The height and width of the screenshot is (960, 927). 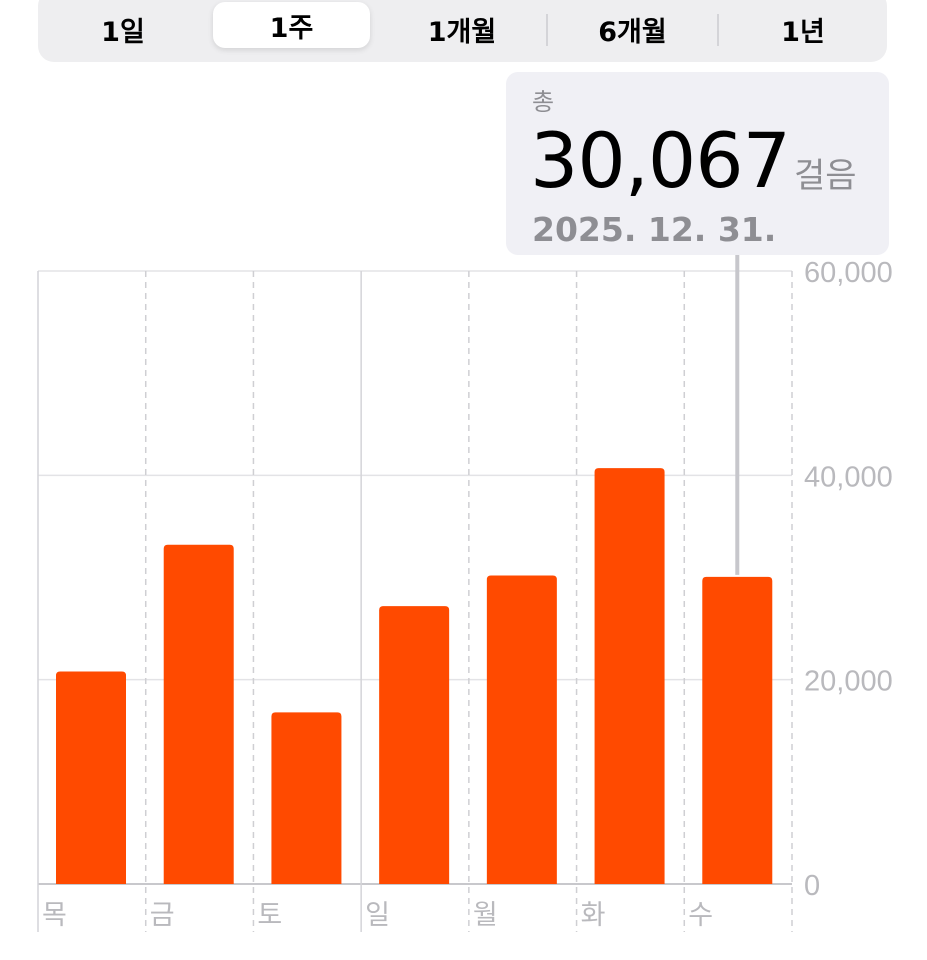 I want to click on callout-value-row: 30,067 걸음, so click(x=693, y=160).